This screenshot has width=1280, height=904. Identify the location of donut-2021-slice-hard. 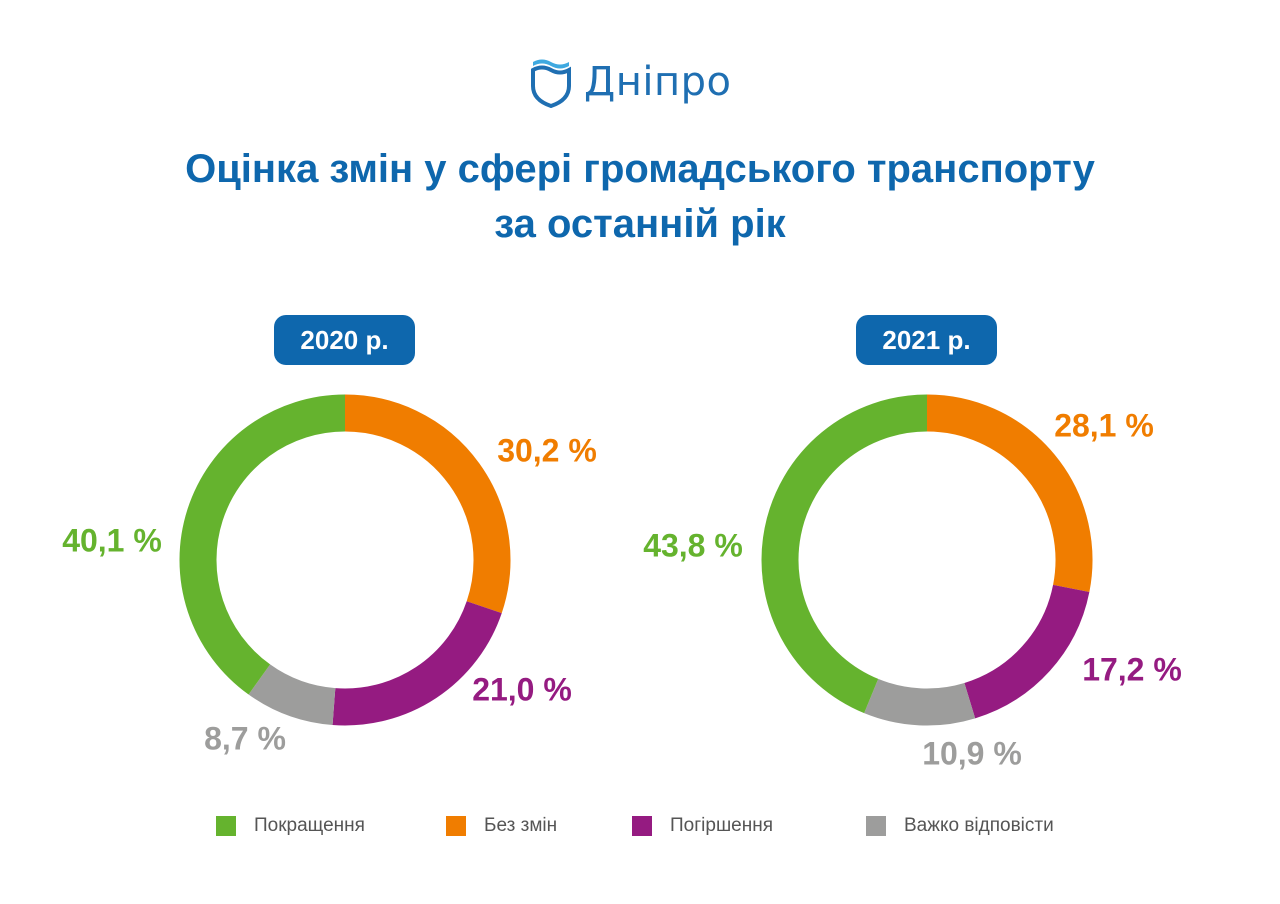
(920, 702).